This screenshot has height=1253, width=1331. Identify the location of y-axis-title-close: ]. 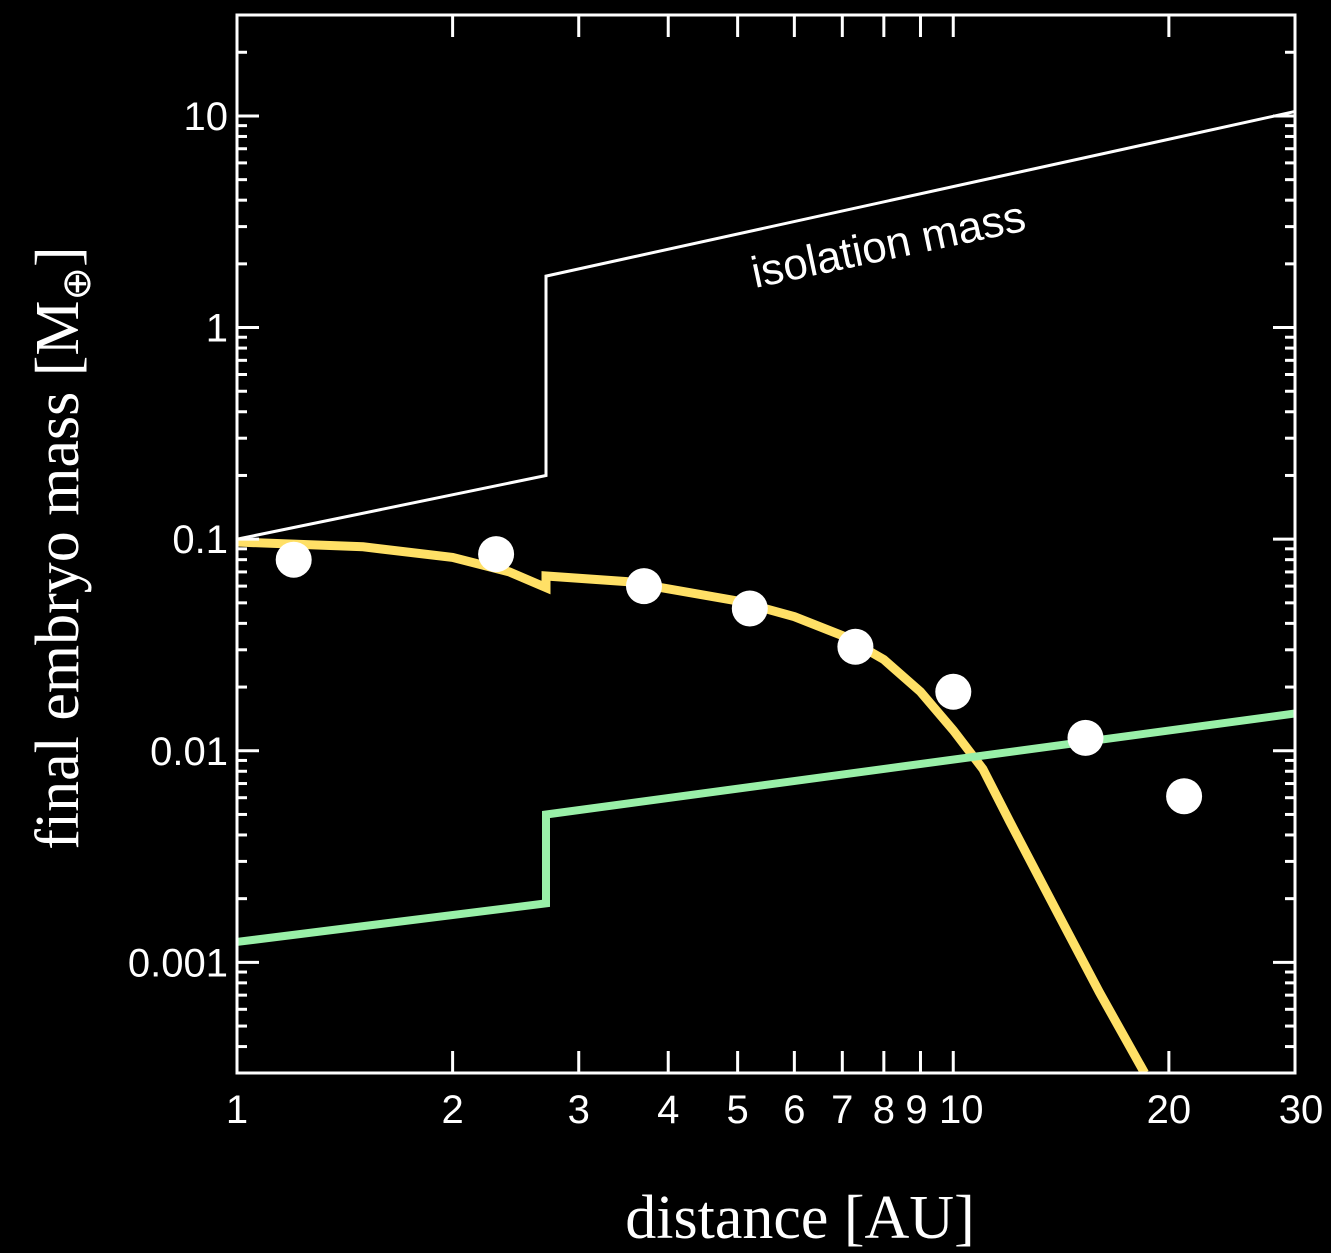
(58, 256).